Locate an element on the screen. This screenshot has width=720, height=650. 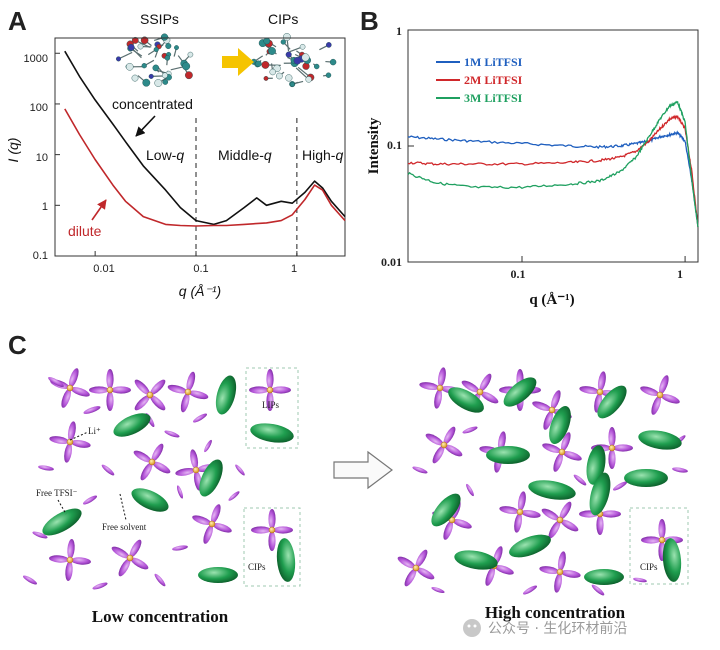
a-ytick-label: 1 is located at coordinates (45, 207).